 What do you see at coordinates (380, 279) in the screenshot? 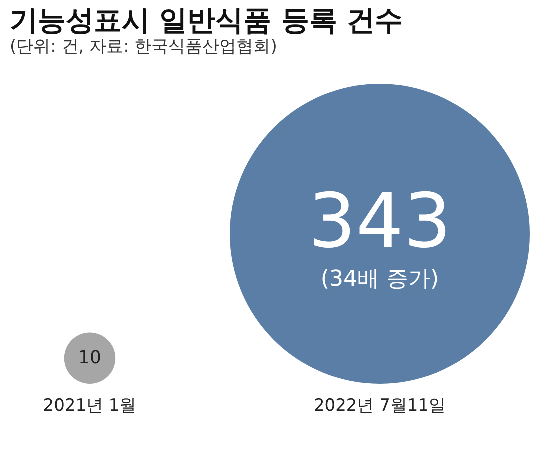
I see `text: (34배 증가)` at bounding box center [380, 279].